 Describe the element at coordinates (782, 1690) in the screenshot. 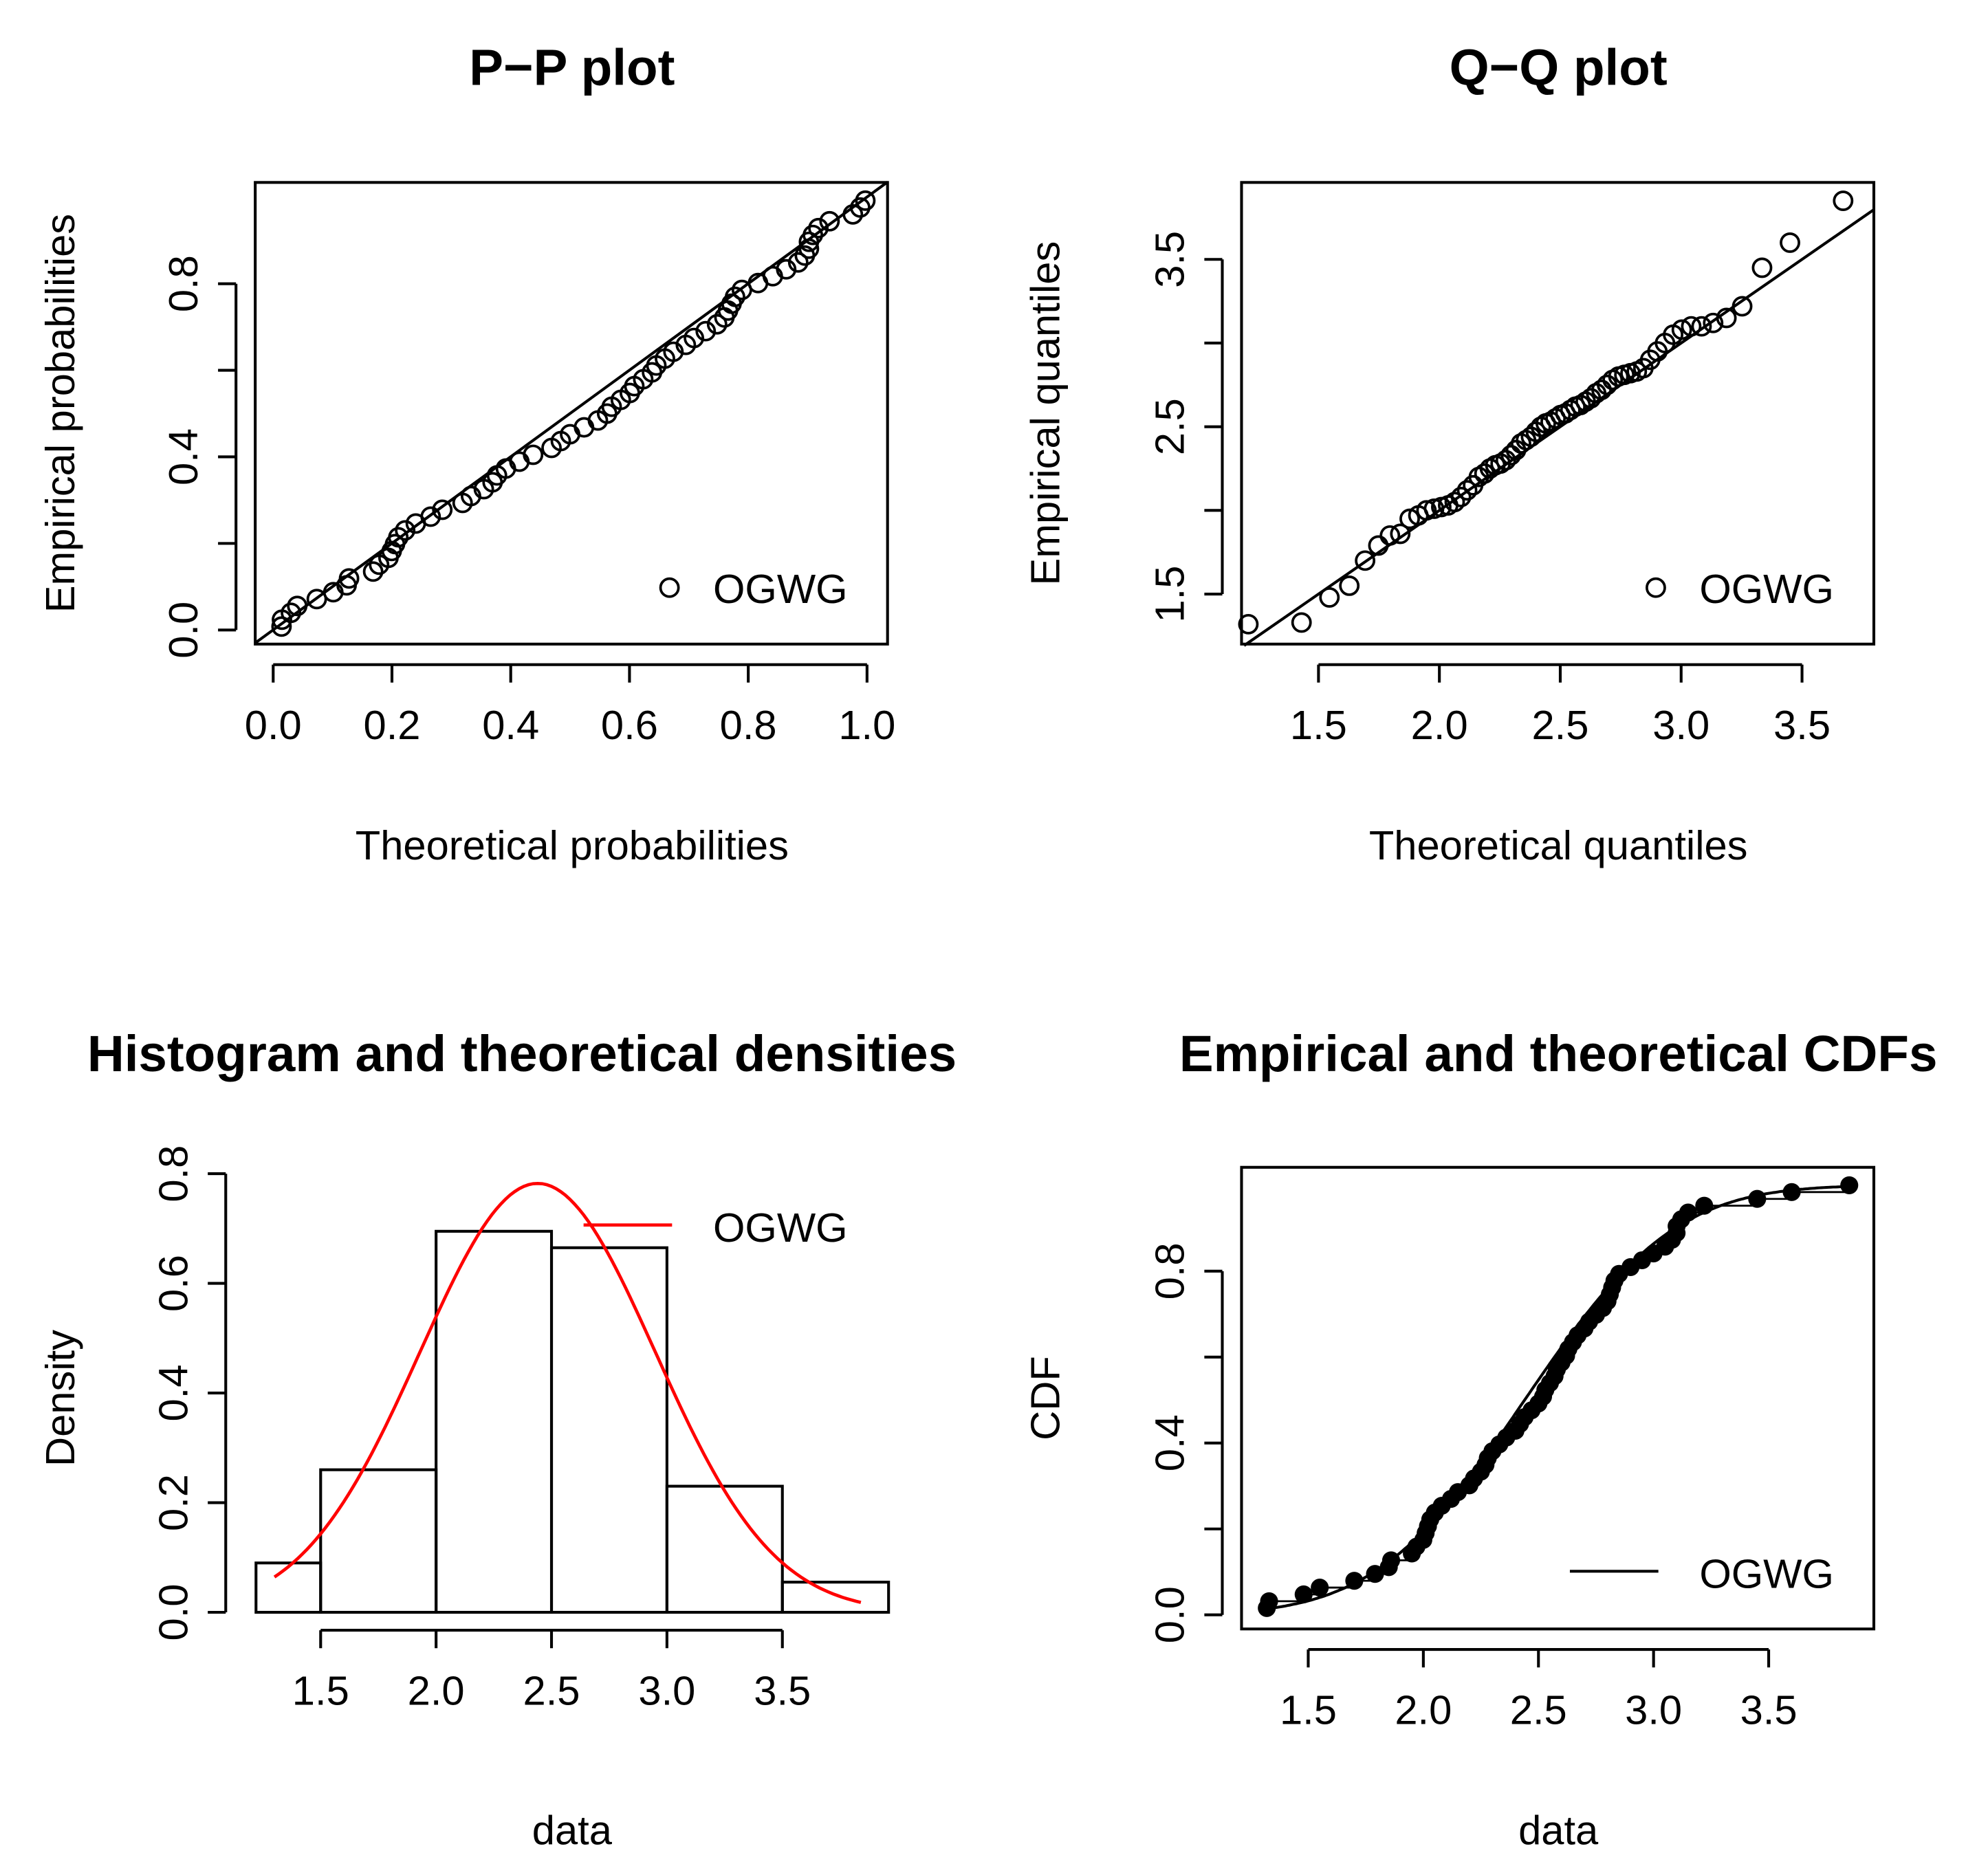

I see `hist-x-tick-label: 3.5` at that location.